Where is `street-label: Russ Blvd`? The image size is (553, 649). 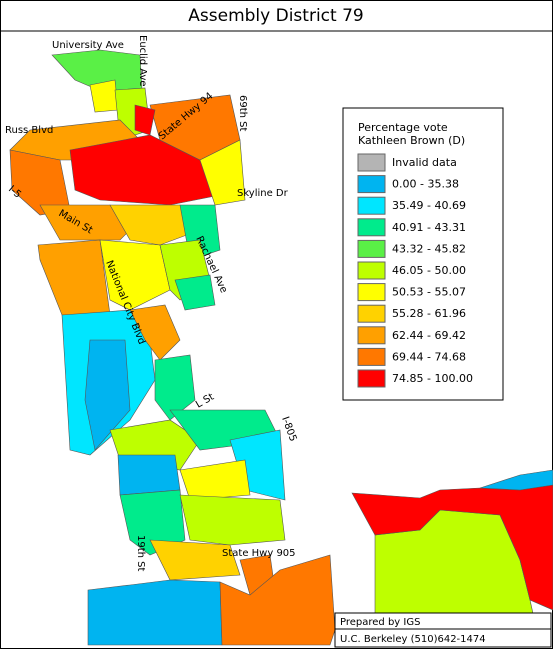 street-label: Russ Blvd is located at coordinates (29, 130).